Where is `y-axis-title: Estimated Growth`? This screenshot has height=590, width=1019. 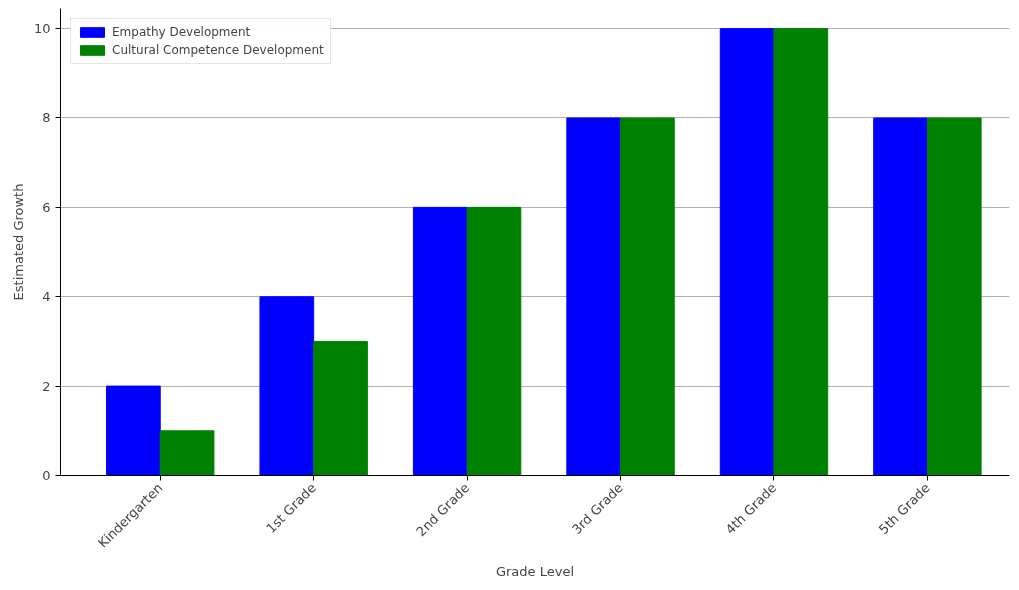
y-axis-title: Estimated Growth is located at coordinates (18, 242).